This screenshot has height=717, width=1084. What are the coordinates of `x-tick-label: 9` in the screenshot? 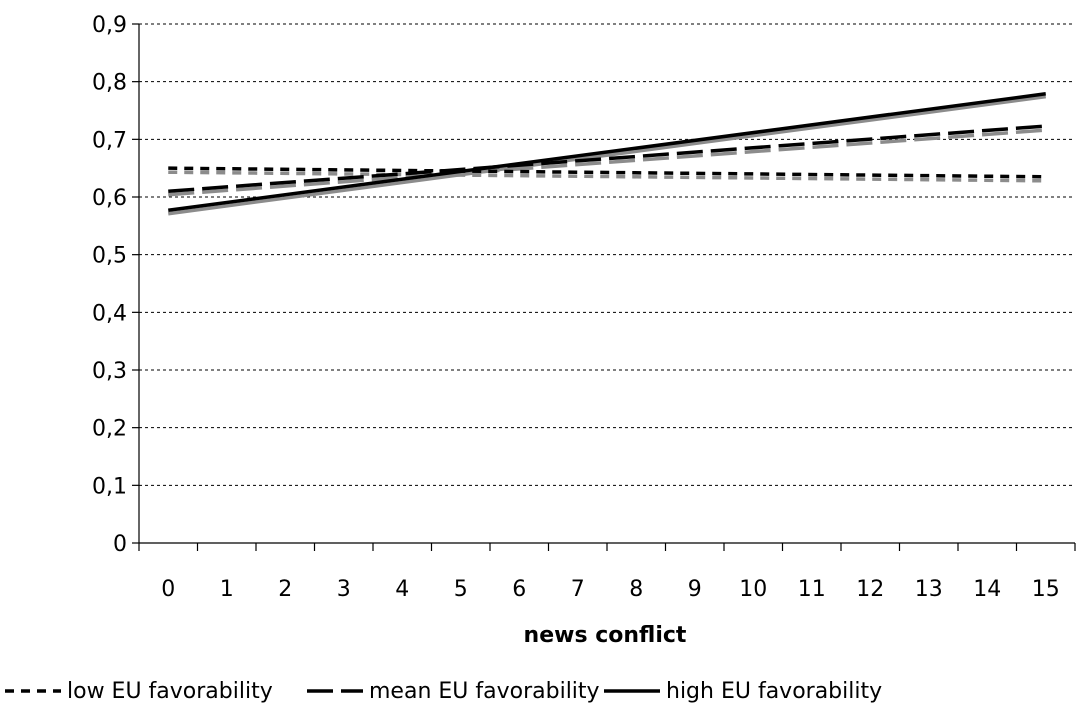 It's located at (695, 589).